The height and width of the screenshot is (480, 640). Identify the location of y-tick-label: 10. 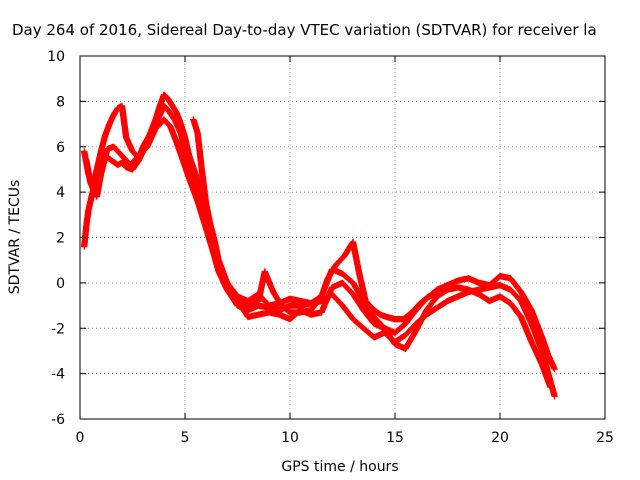
(56, 57).